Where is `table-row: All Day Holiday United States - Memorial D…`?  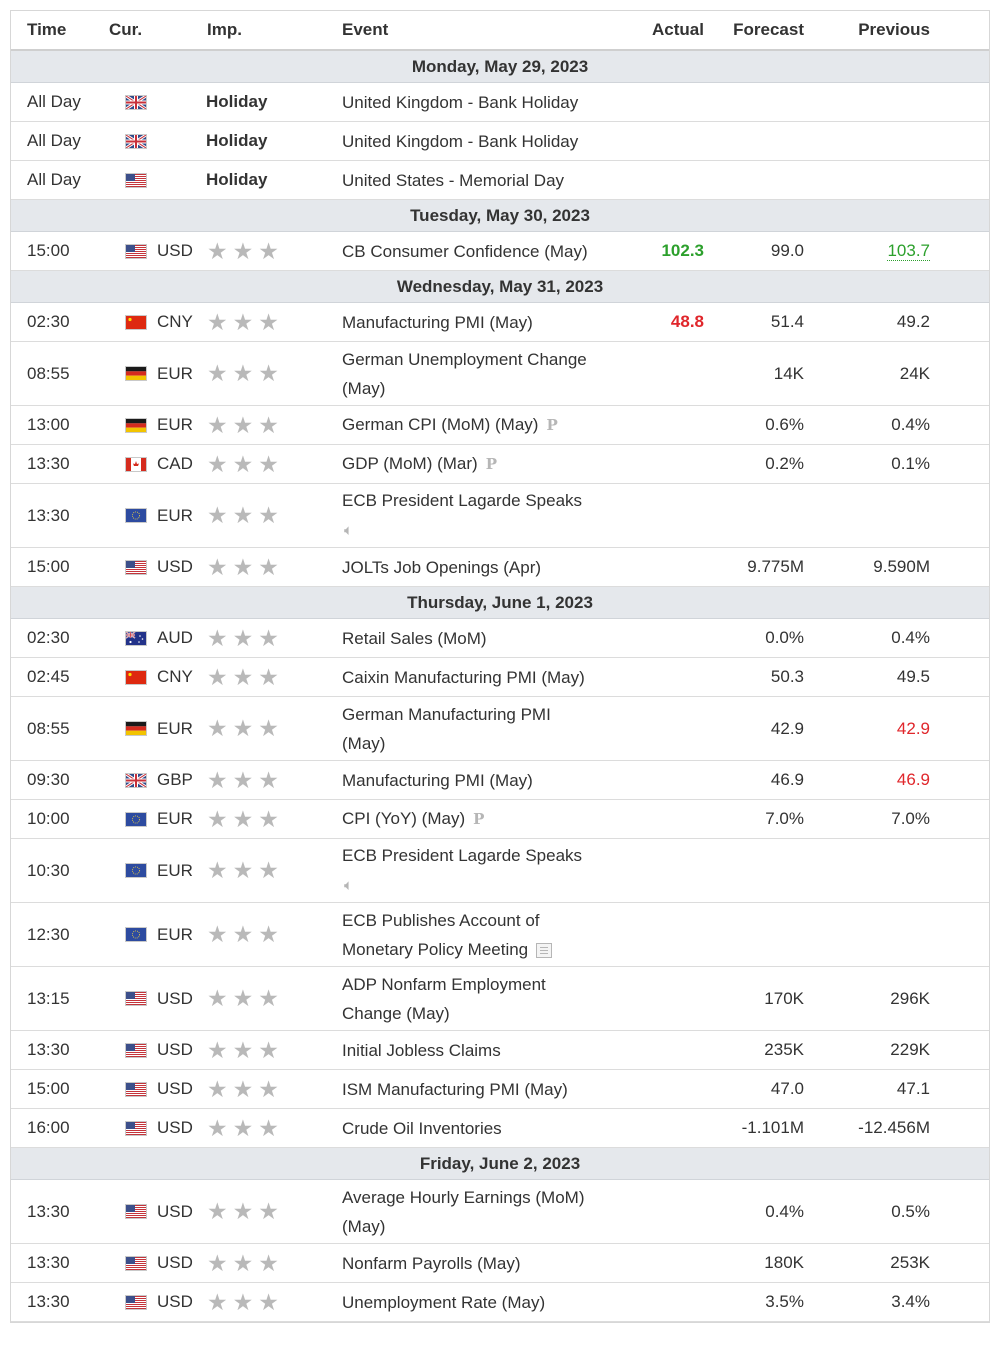
table-row: All Day Holiday United States - Memorial D… is located at coordinates (500, 180).